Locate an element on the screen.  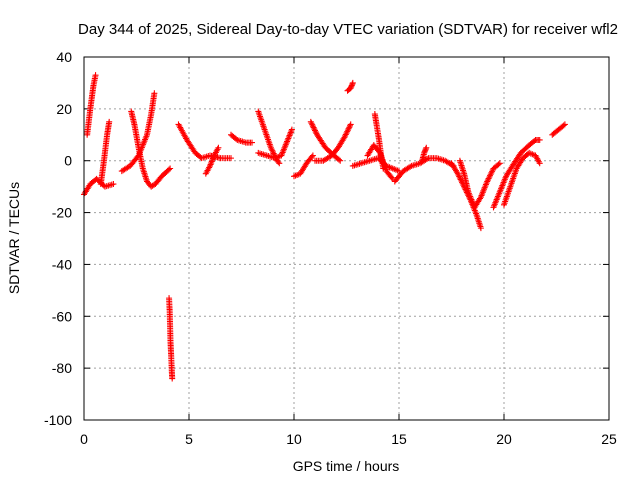
y-axis-label: SDTVAR / TECUs is located at coordinates (14, 238).